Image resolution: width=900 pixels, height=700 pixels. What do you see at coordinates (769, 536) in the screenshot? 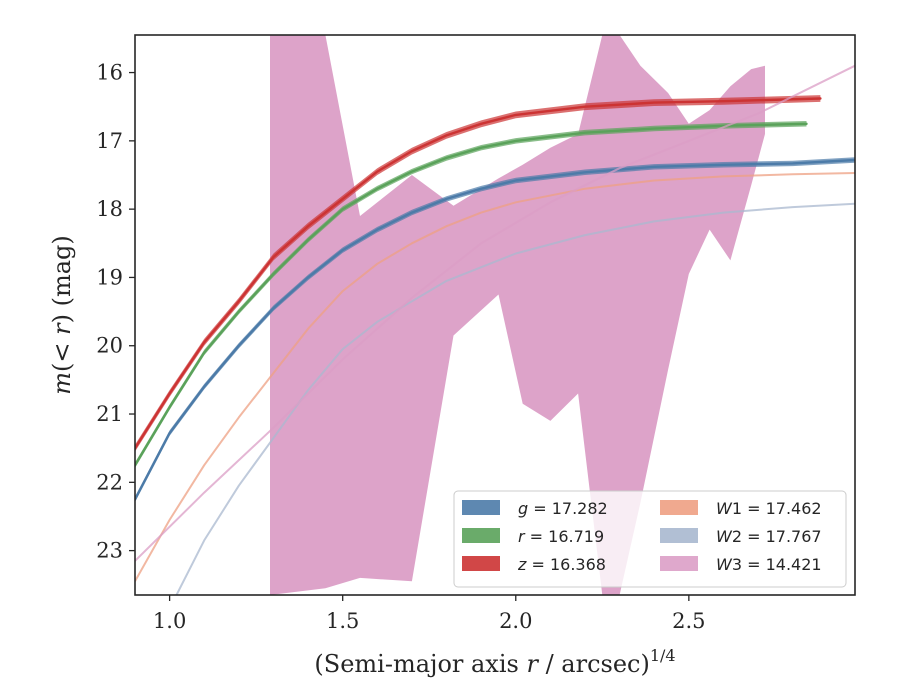
I see `legend-label-w2: W2 = 17.767` at bounding box center [769, 536].